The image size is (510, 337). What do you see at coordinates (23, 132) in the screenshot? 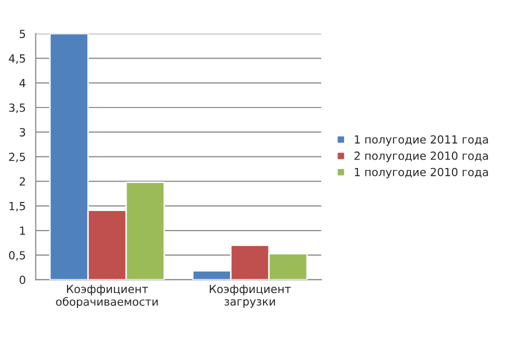
I see `y-tick-label: 3` at bounding box center [23, 132].